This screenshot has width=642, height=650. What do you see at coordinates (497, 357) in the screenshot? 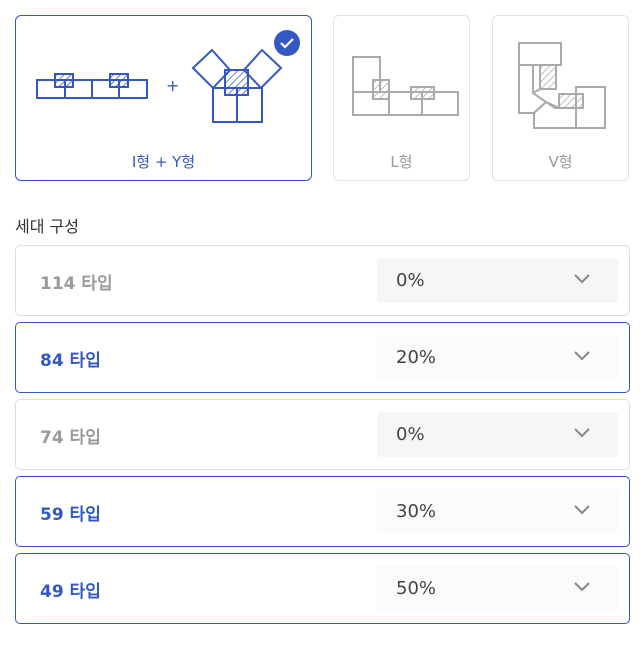
I see `ratio-select: 20%` at bounding box center [497, 357].